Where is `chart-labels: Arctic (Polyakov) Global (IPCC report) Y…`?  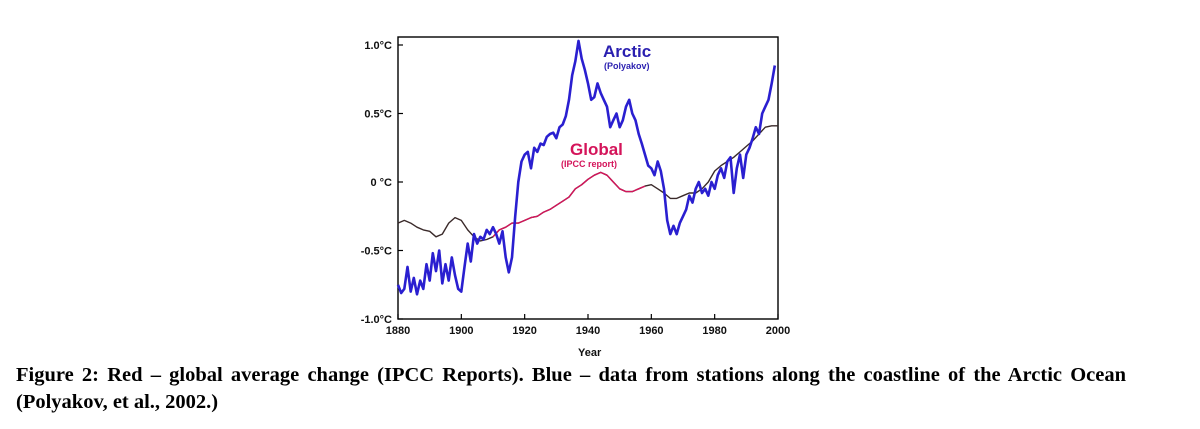 chart-labels: Arctic (Polyakov) Global (IPCC report) Y… is located at coordinates (606, 200).